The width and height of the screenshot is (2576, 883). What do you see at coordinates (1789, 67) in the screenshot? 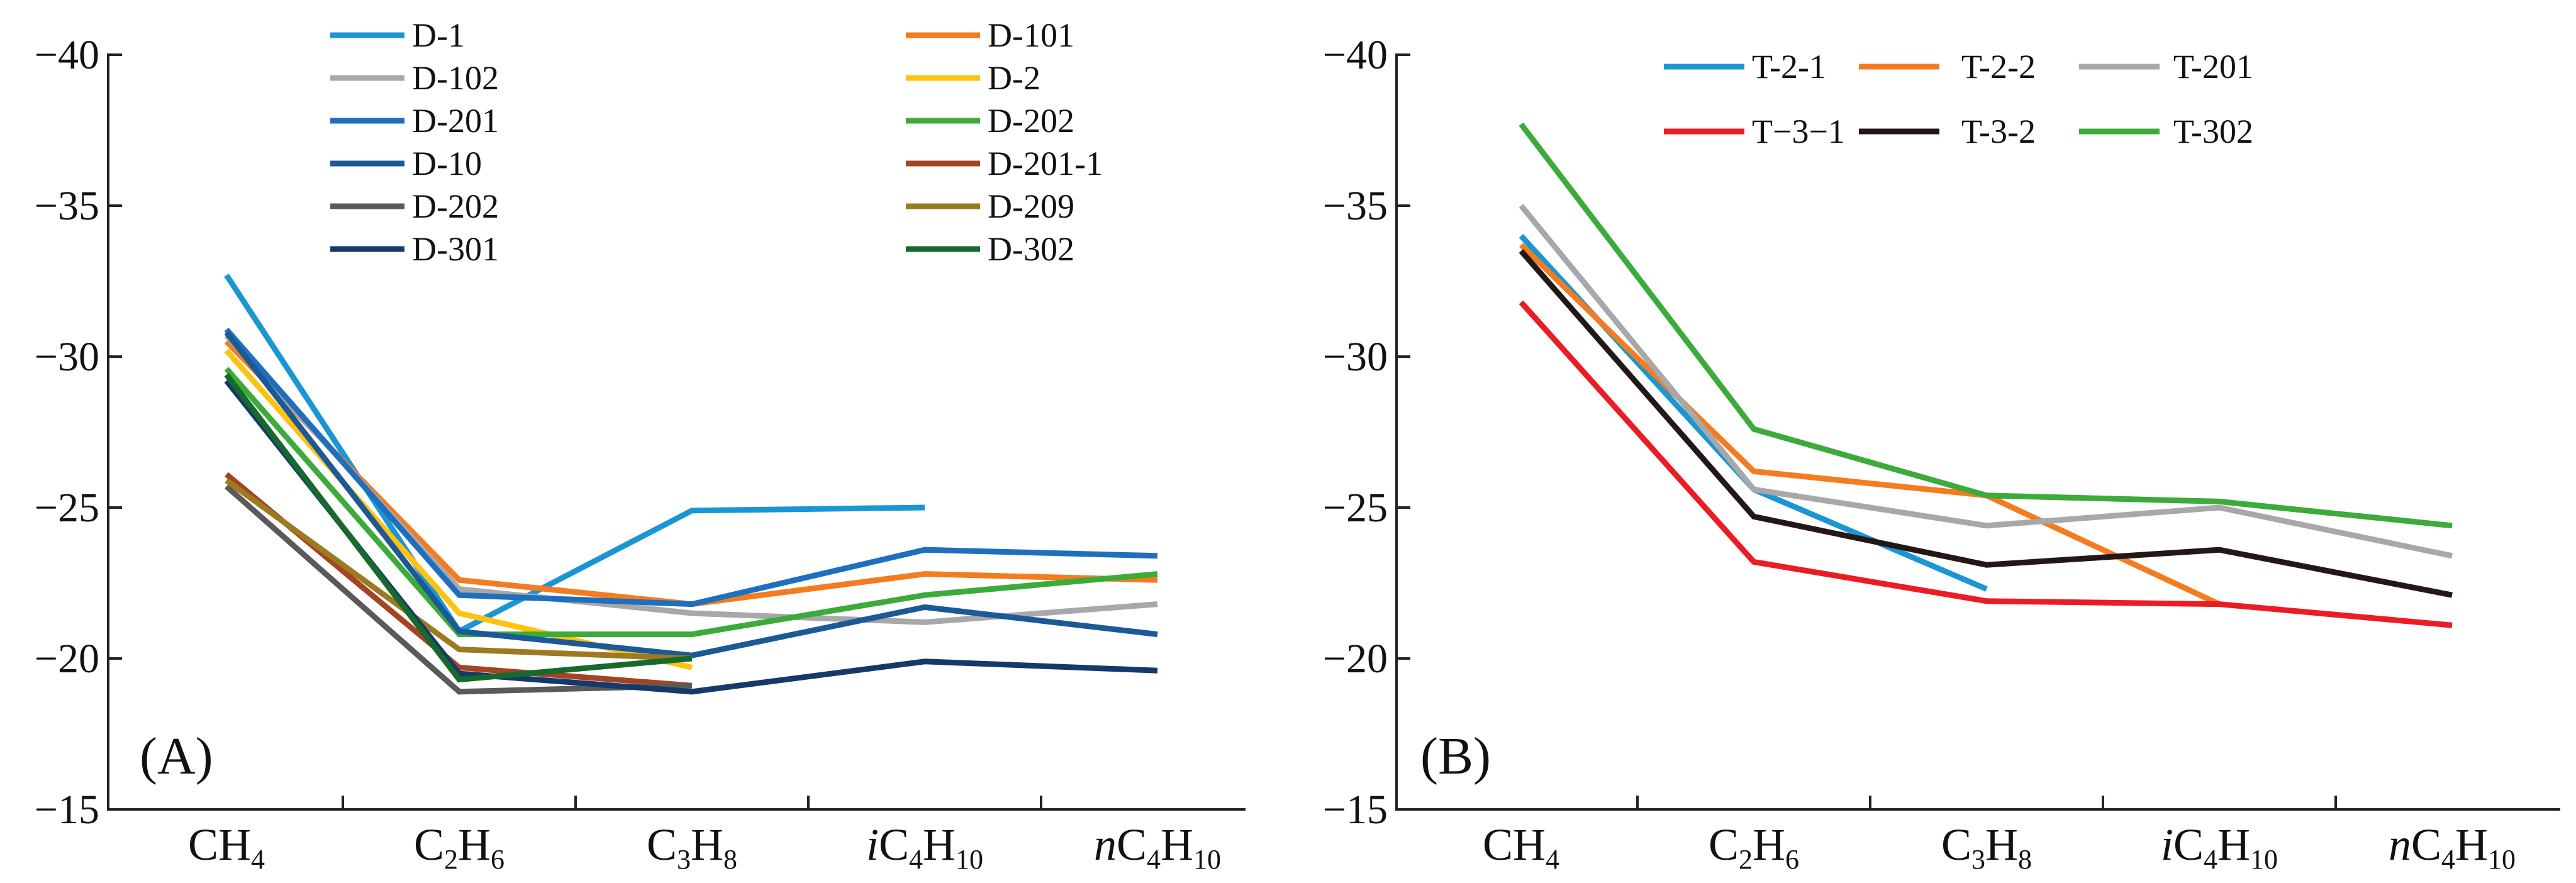
I see `legend-label: T-2-1` at bounding box center [1789, 67].